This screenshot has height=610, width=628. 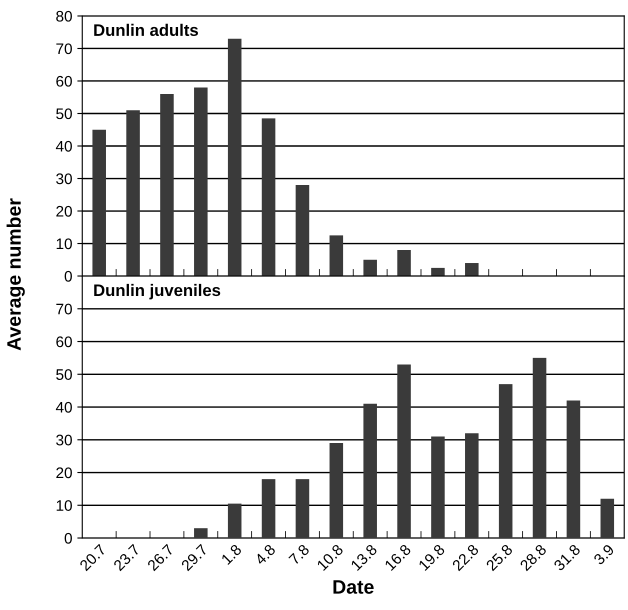 I want to click on x-tick-label: 4.8, so click(x=265, y=555).